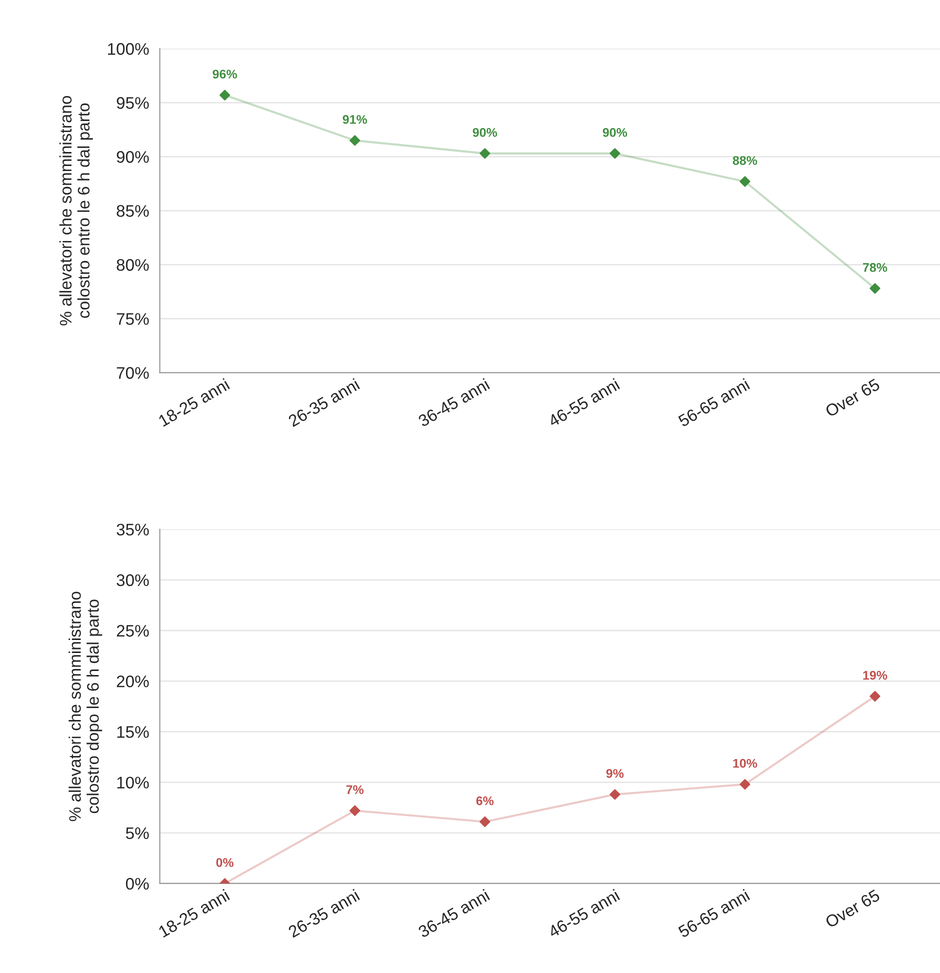 Image resolution: width=940 pixels, height=973 pixels. Describe the element at coordinates (132, 103) in the screenshot. I see `y-tick-label: 95%` at that location.